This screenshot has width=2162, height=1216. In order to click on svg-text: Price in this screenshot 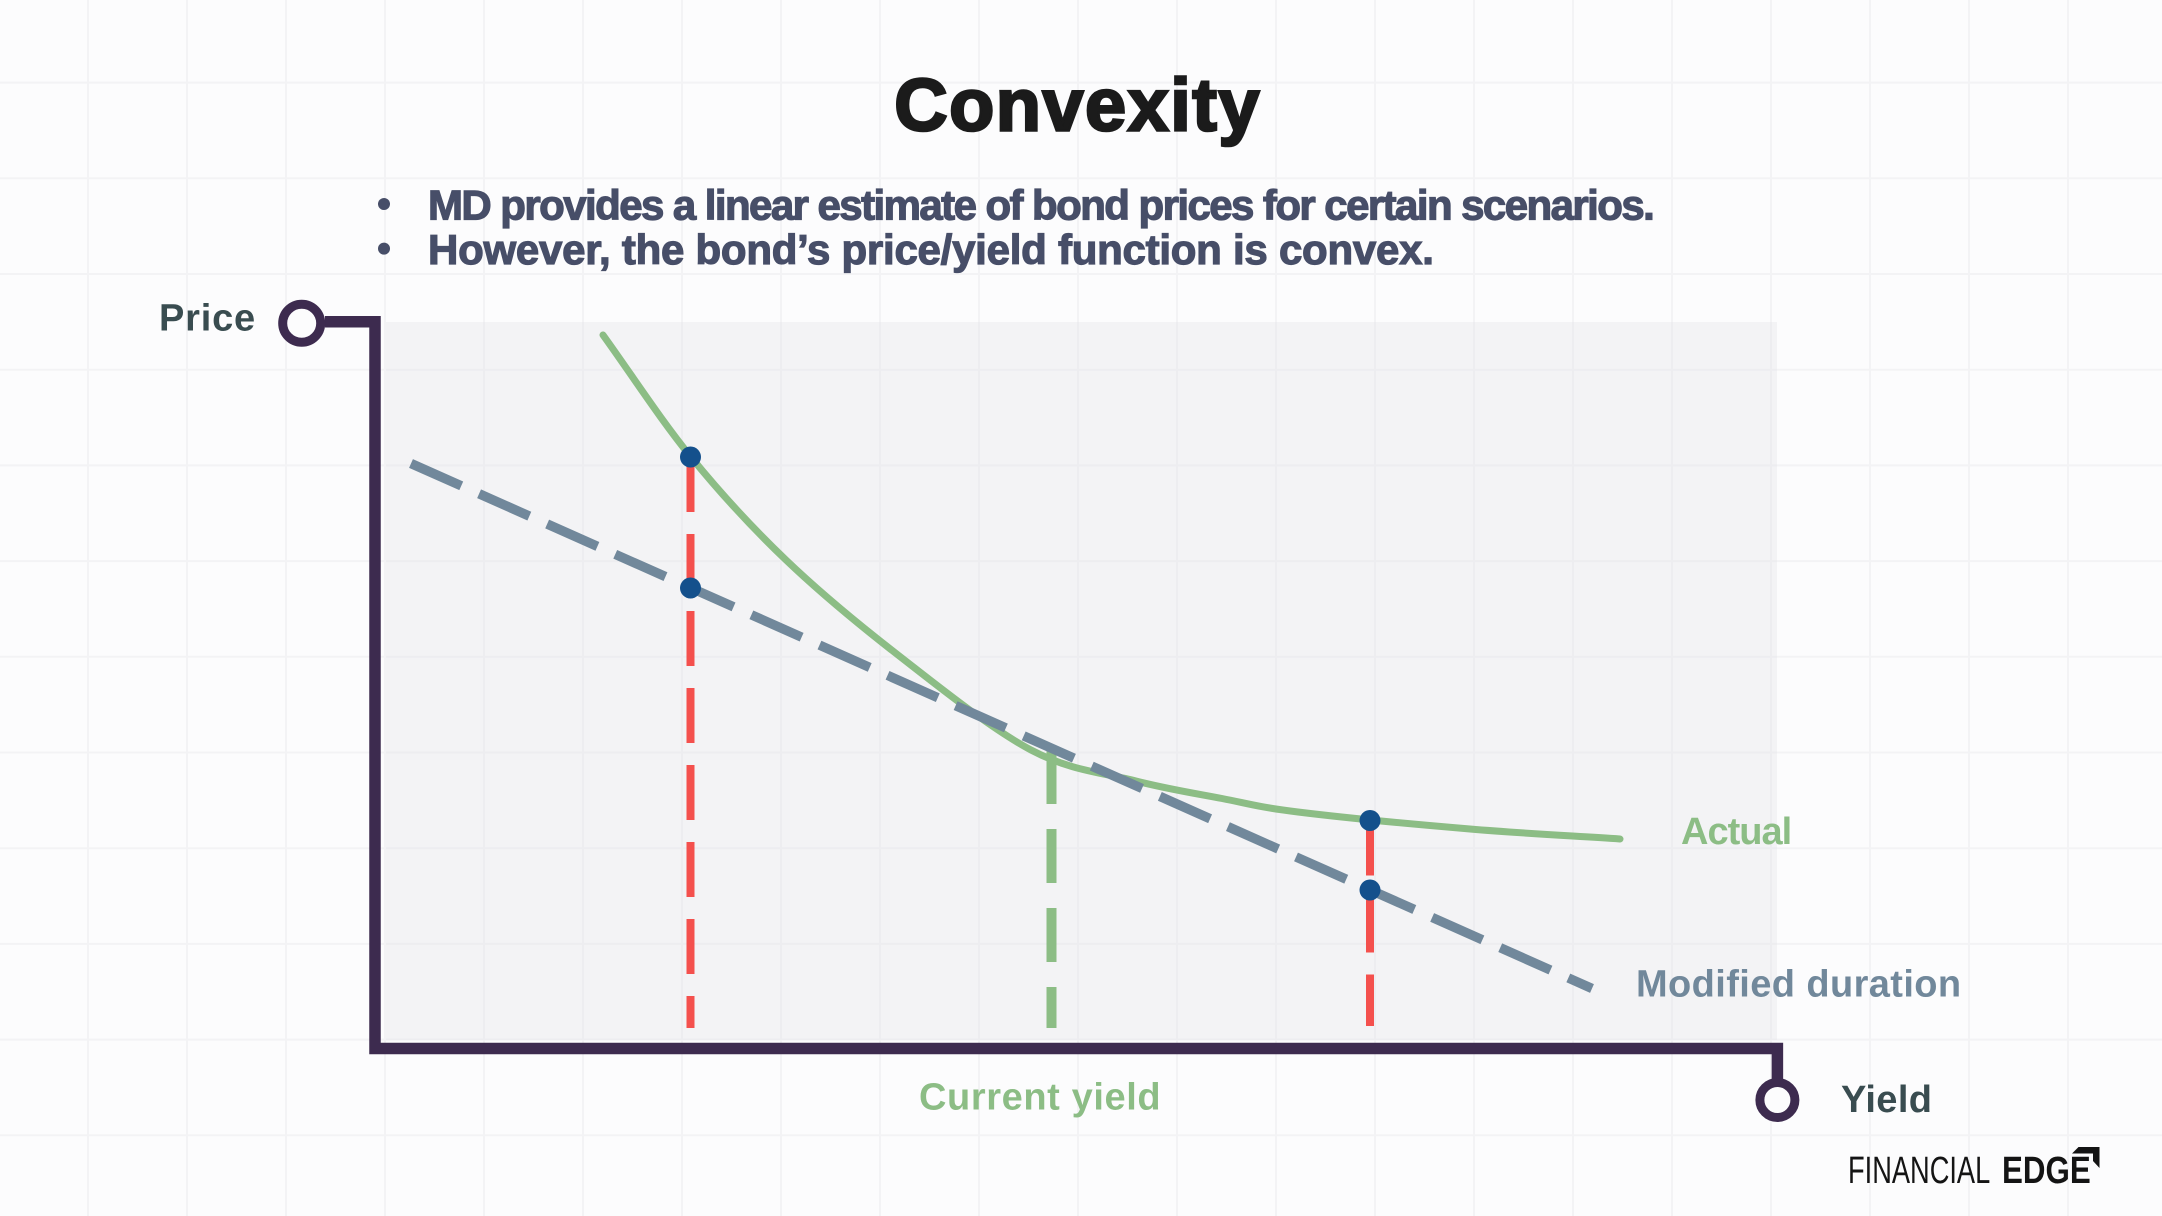, I will do `click(207, 319)`.